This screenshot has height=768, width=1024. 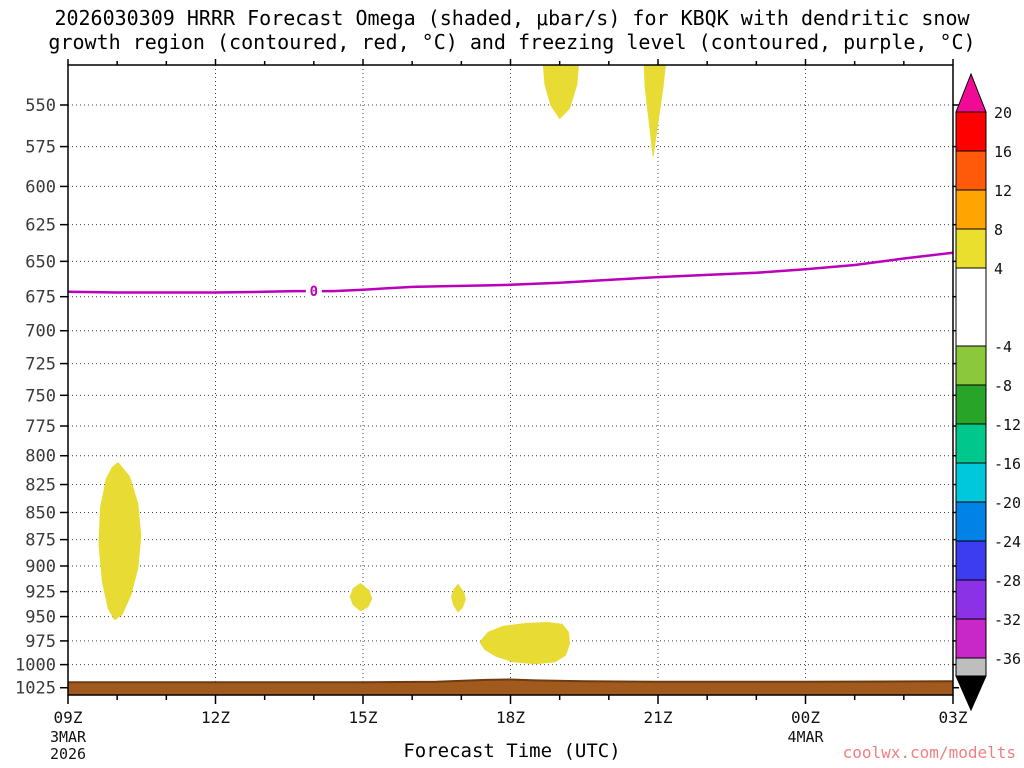 I want to click on svg-text: -8, so click(x=1003, y=386).